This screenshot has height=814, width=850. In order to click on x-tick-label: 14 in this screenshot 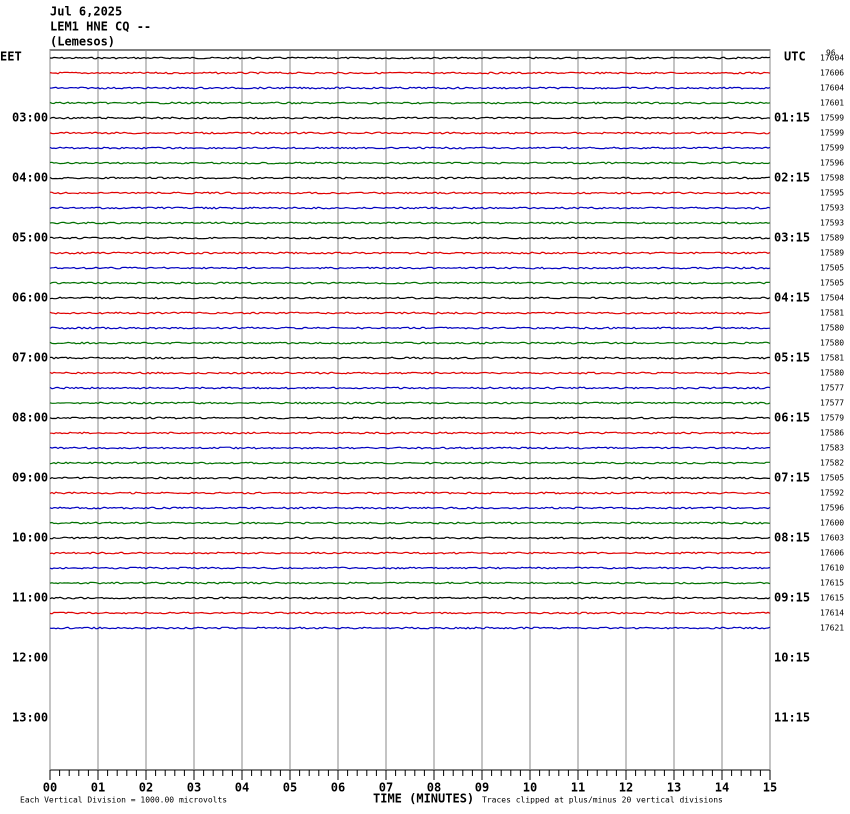, I will do `click(722, 788)`.